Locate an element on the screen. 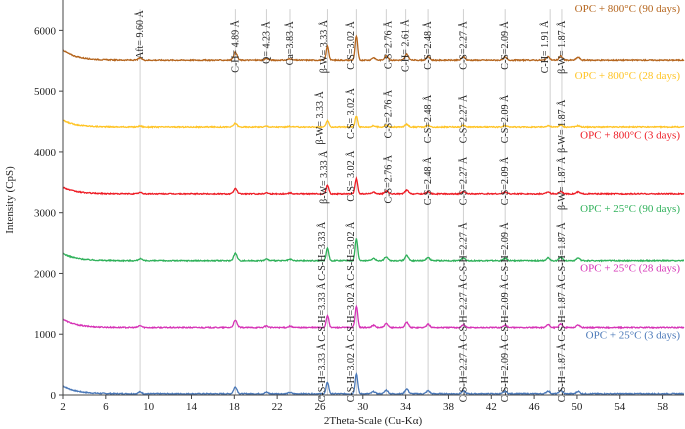 This screenshot has height=429, width=685. peak-annotation-40: C-S-H=2.09 Å is located at coordinates (505, 373).